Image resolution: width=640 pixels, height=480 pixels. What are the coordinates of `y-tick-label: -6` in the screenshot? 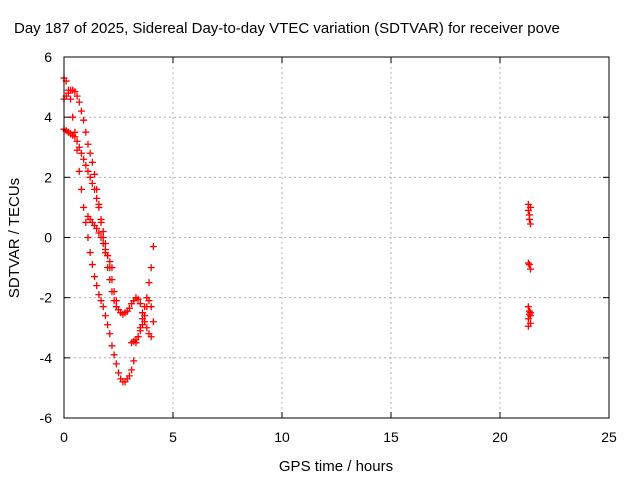 It's located at (46, 418).